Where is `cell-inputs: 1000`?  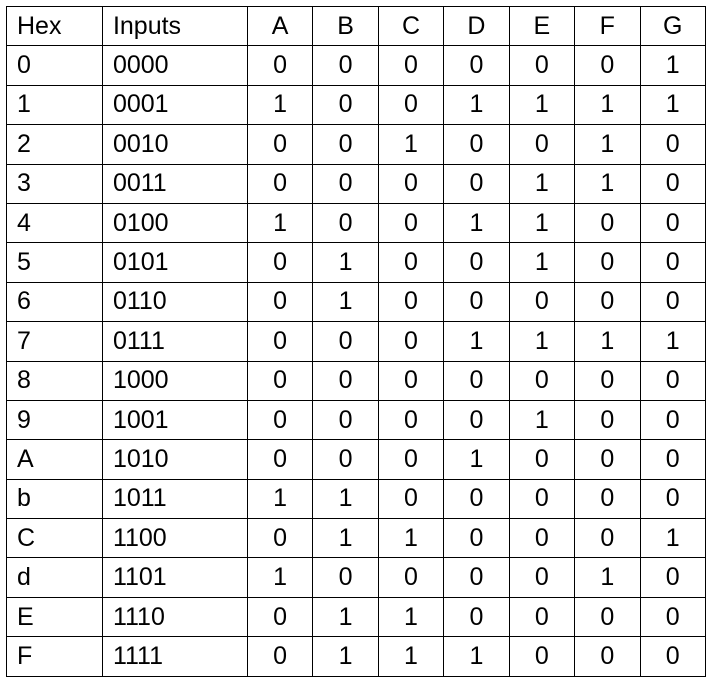 cell-inputs: 1000 is located at coordinates (174, 380).